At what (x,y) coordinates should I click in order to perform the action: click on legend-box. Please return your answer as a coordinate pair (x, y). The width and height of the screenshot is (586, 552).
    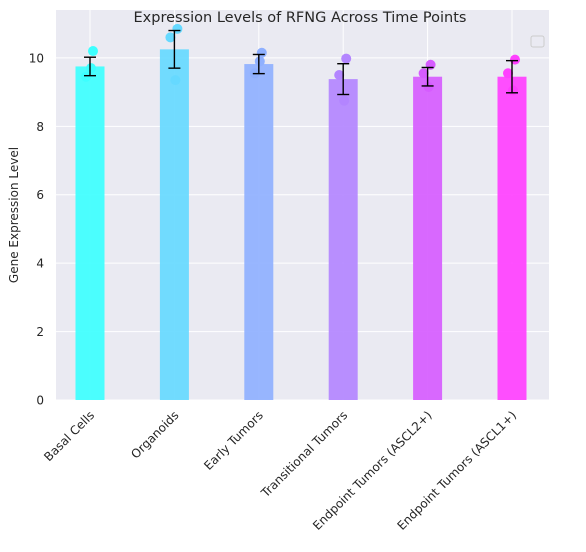
    Looking at the image, I should click on (537, 41).